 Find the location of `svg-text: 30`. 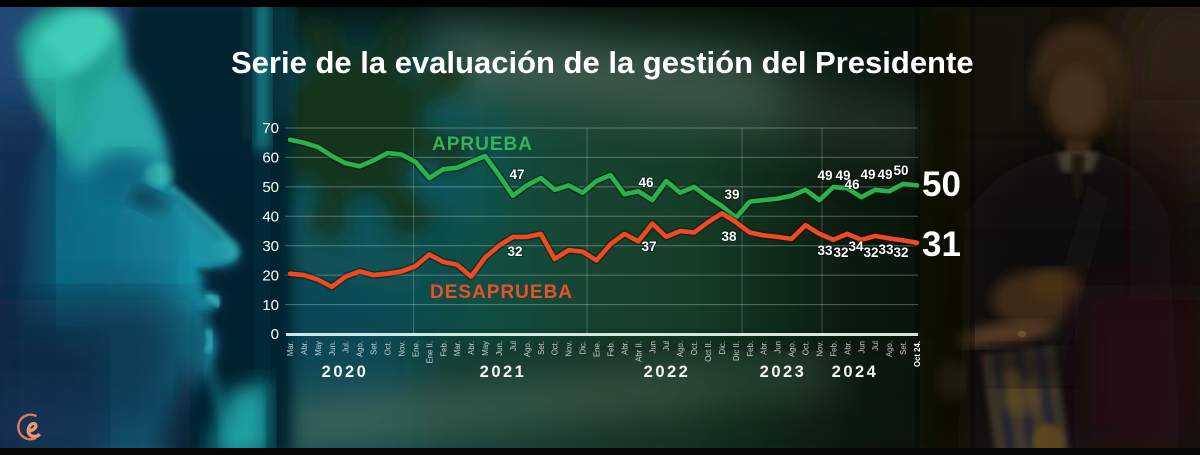

svg-text: 30 is located at coordinates (270, 246).